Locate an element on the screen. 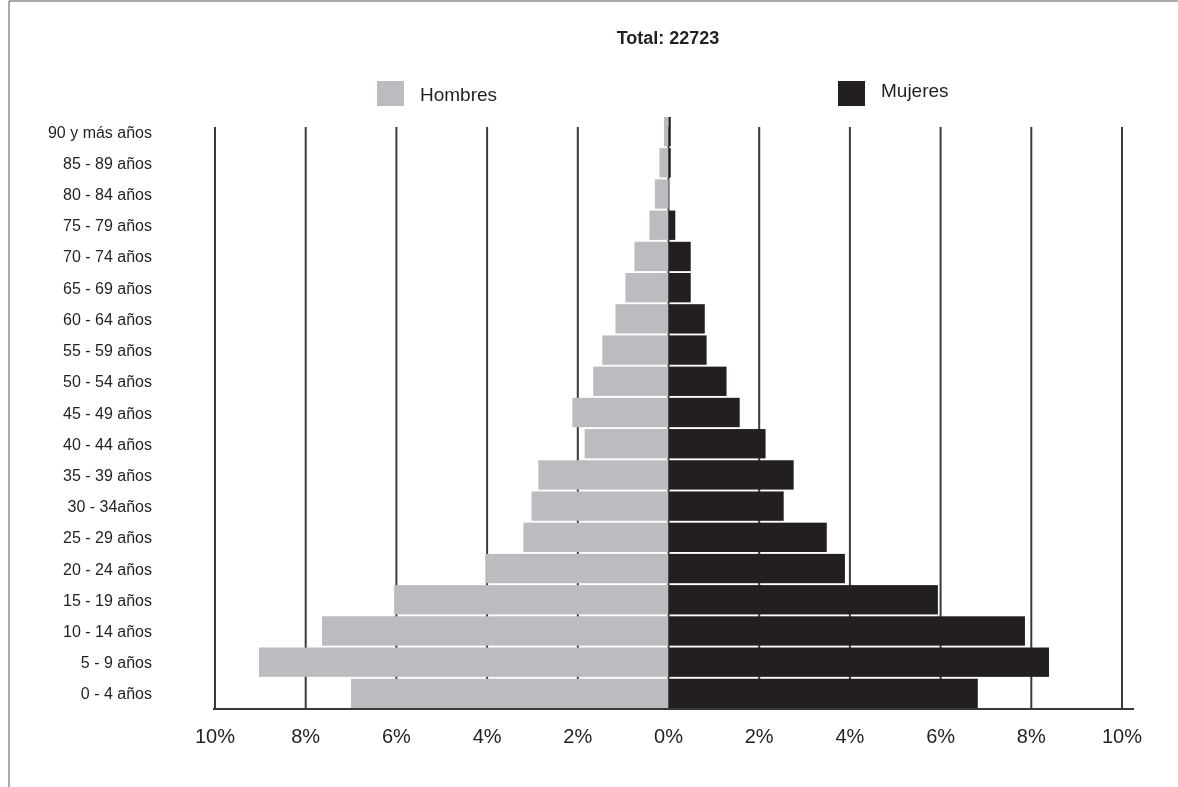 The height and width of the screenshot is (787, 1178). y-tick-label: 50 - 54 años is located at coordinates (107, 382).